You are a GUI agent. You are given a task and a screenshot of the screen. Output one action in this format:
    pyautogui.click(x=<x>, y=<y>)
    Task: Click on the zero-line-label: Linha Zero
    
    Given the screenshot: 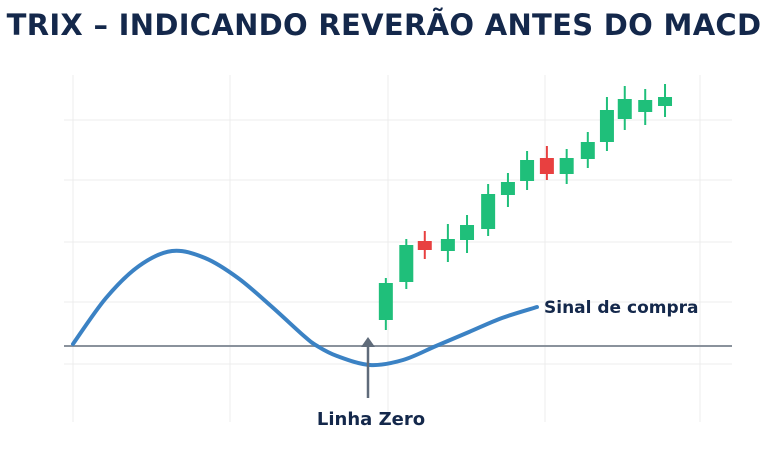 What is the action you would take?
    pyautogui.click(x=371, y=419)
    